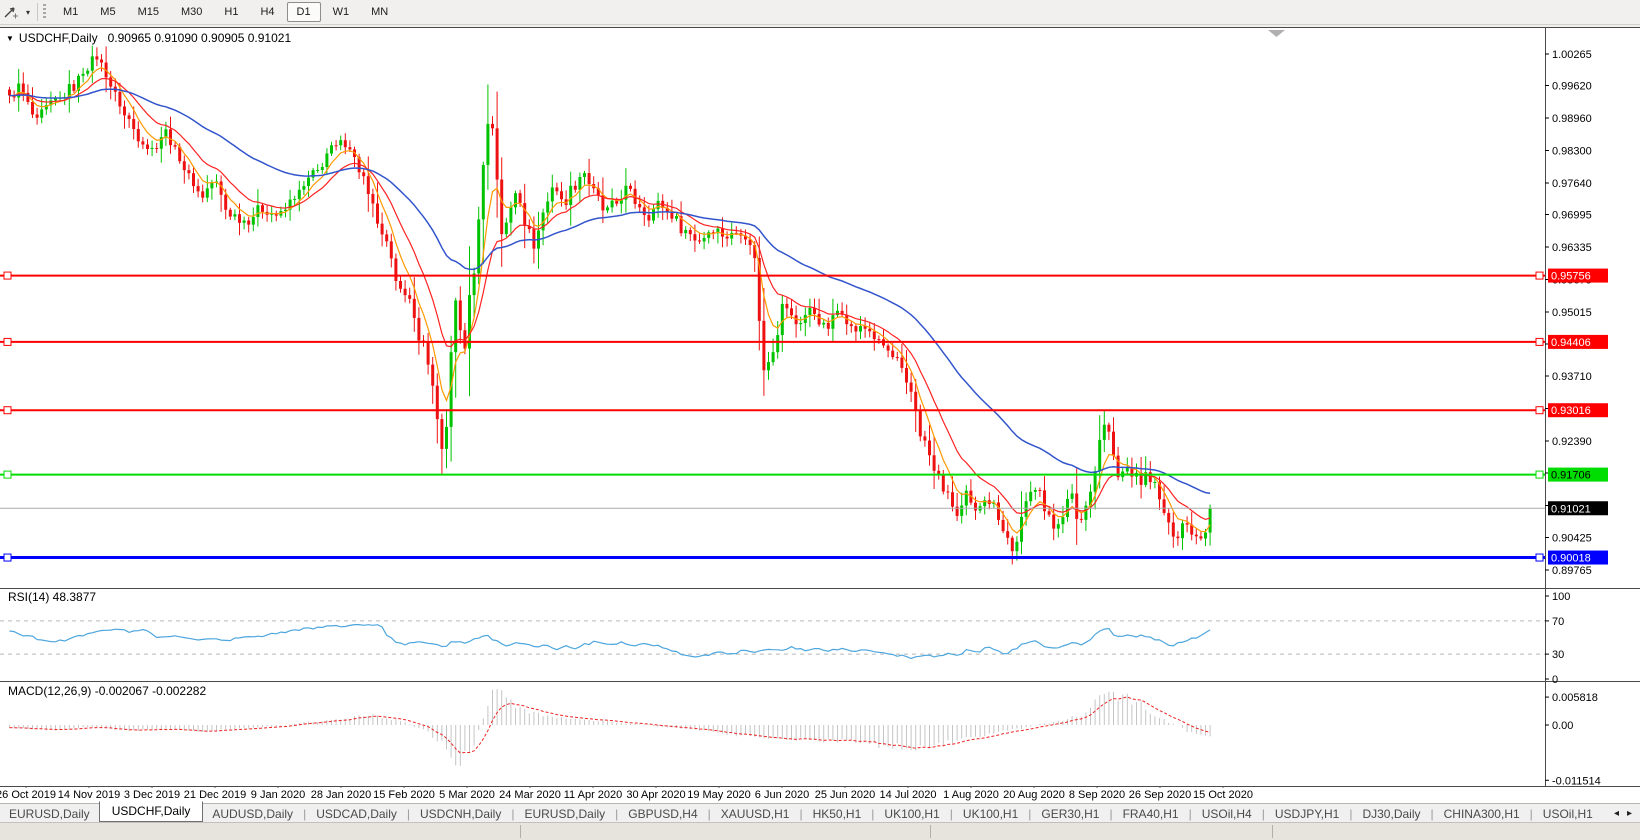 This screenshot has width=1640, height=840. I want to click on date-label: 30 Apr 2020, so click(656, 795).